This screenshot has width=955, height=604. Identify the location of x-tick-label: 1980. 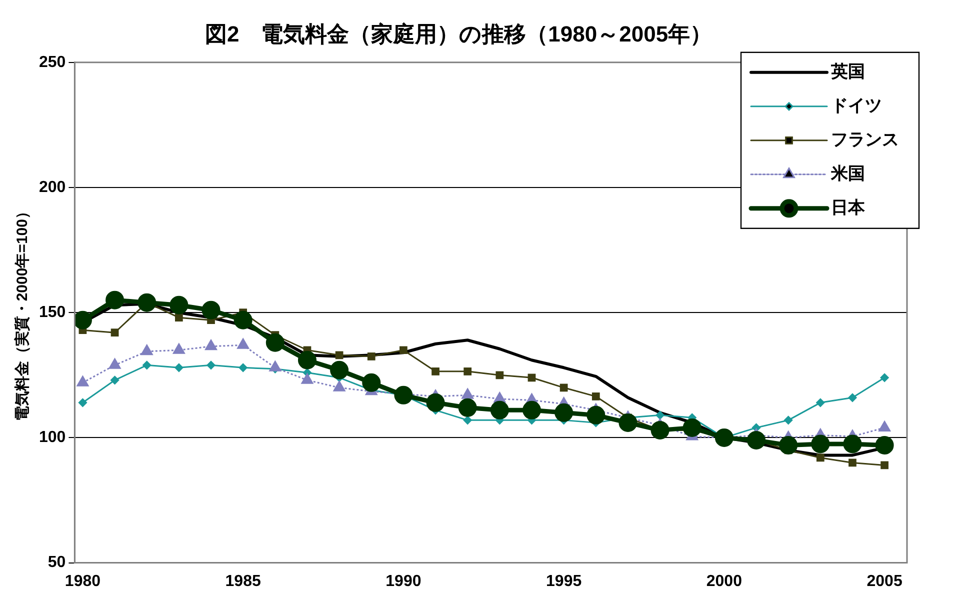
(82, 581).